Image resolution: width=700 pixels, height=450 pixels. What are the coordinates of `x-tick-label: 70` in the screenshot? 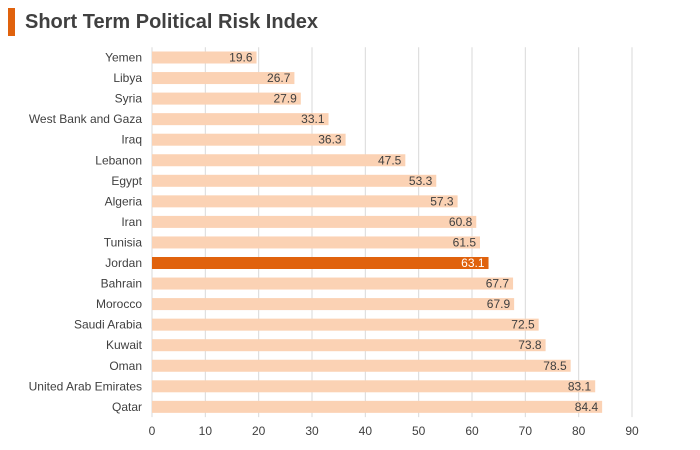 It's located at (526, 431).